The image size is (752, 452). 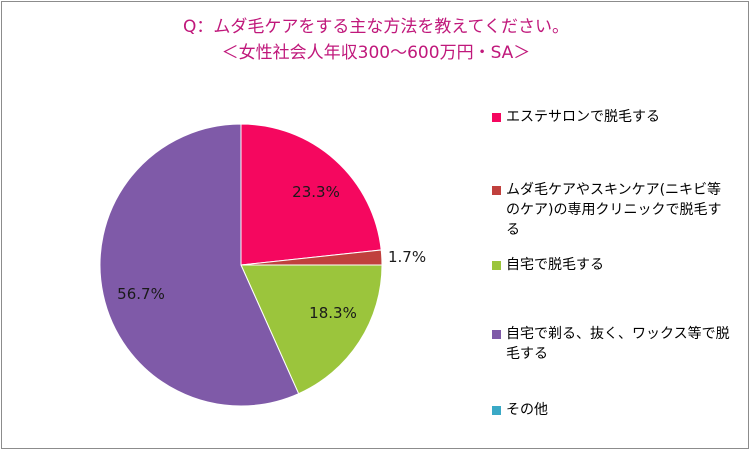 I want to click on legend-label: その他, so click(x=527, y=410).